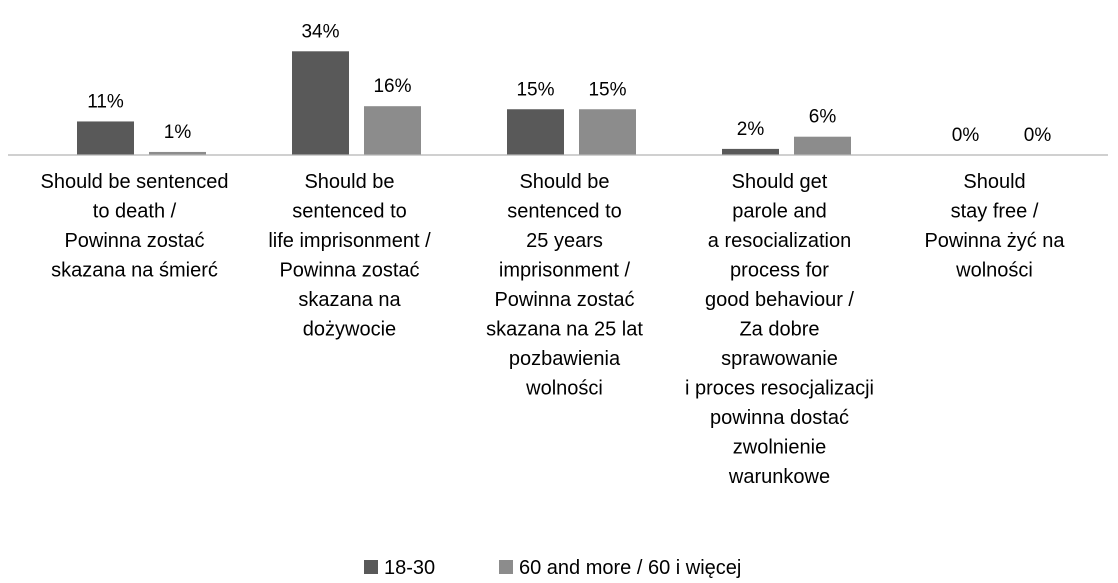  Describe the element at coordinates (994, 241) in the screenshot. I see `category-label-line: Powinna żyć na` at that location.